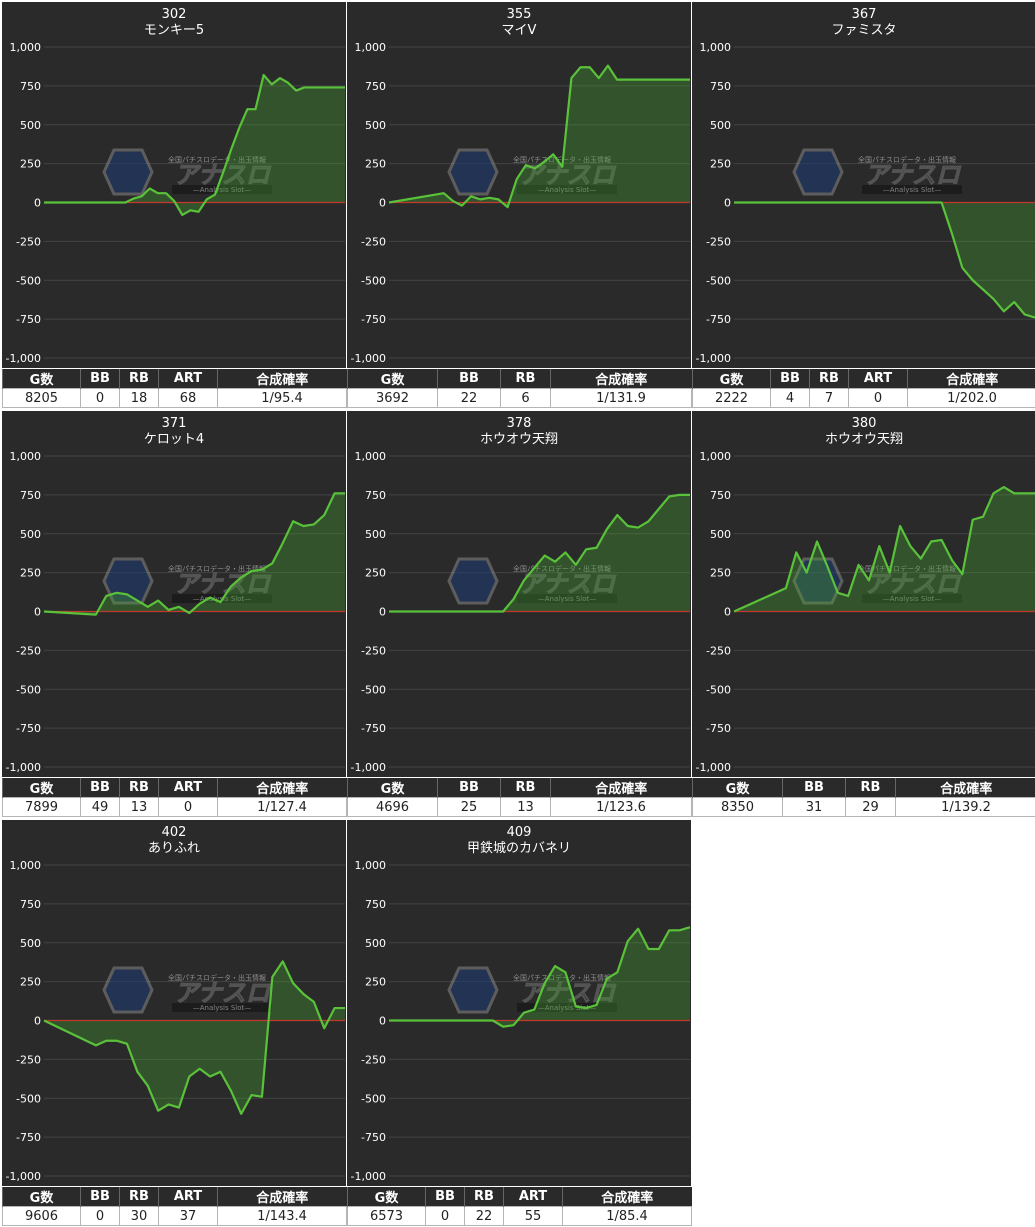 Image resolution: width=1035 pixels, height=1227 pixels. I want to click on stats-value-cell: 1/143.4, so click(282, 1216).